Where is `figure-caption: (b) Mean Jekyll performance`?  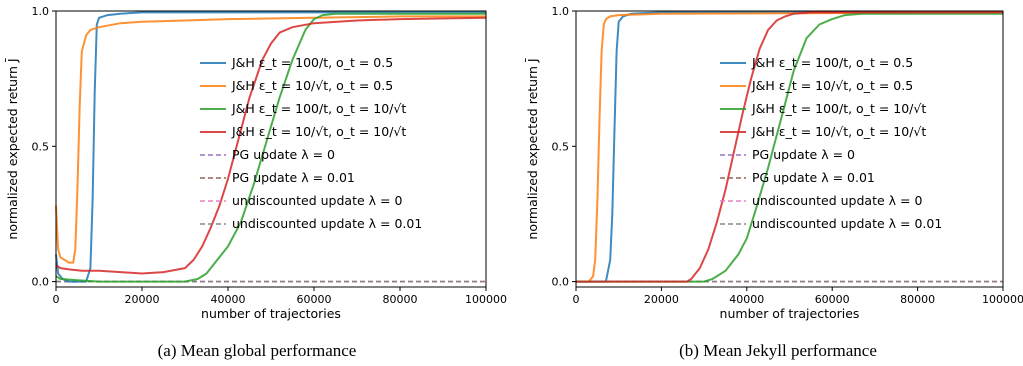 figure-caption: (b) Mean Jekyll performance is located at coordinates (778, 350).